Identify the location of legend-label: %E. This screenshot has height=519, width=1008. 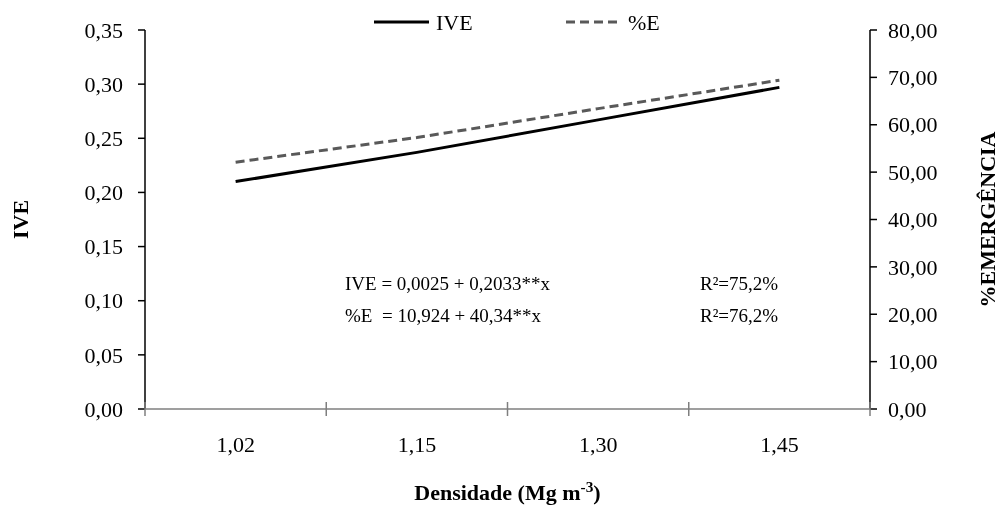
(644, 22).